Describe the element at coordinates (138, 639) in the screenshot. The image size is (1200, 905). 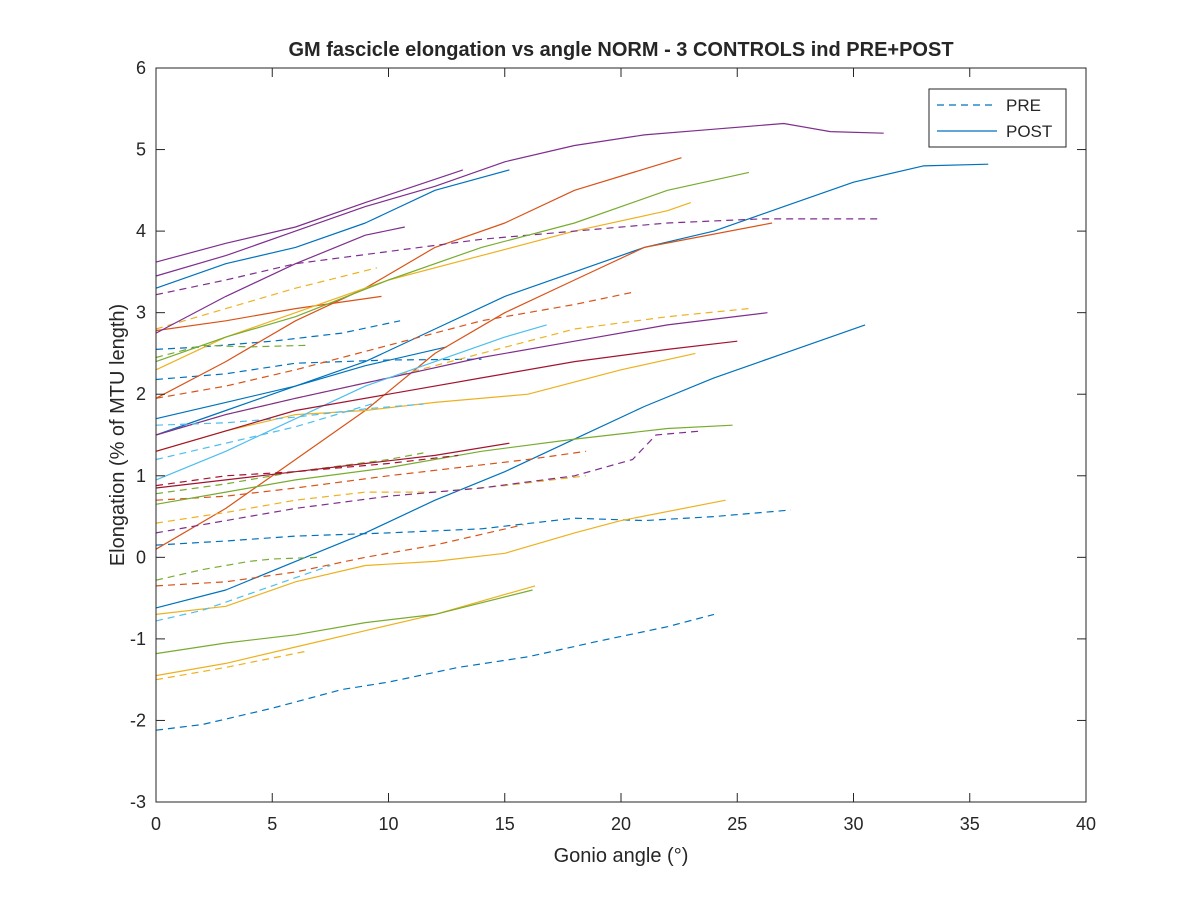
I see `y-tick-label-2: -1` at that location.